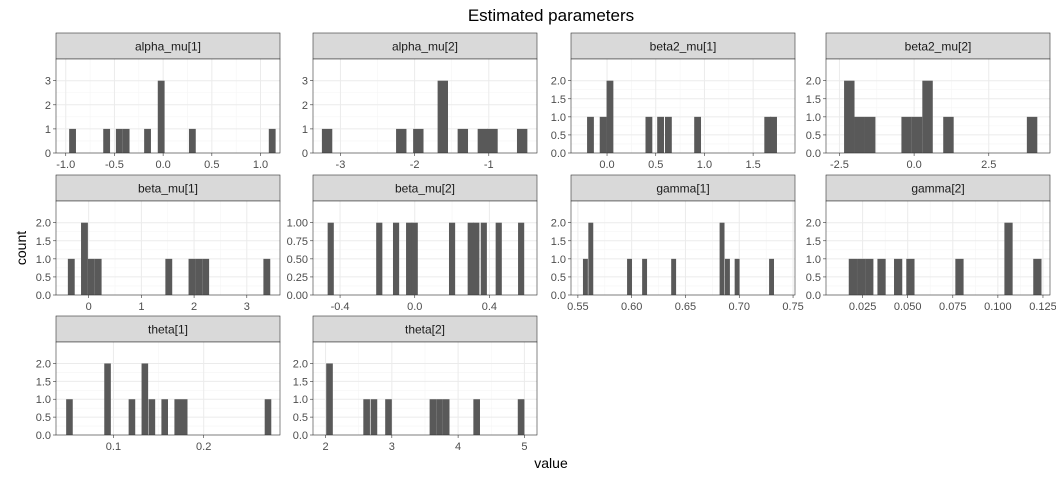  I want to click on facet-panel: beta2_mu[2] 0.0 0.5 1.0 1.5 2.0 -2.5 0.0 2.5, so click(928, 101).